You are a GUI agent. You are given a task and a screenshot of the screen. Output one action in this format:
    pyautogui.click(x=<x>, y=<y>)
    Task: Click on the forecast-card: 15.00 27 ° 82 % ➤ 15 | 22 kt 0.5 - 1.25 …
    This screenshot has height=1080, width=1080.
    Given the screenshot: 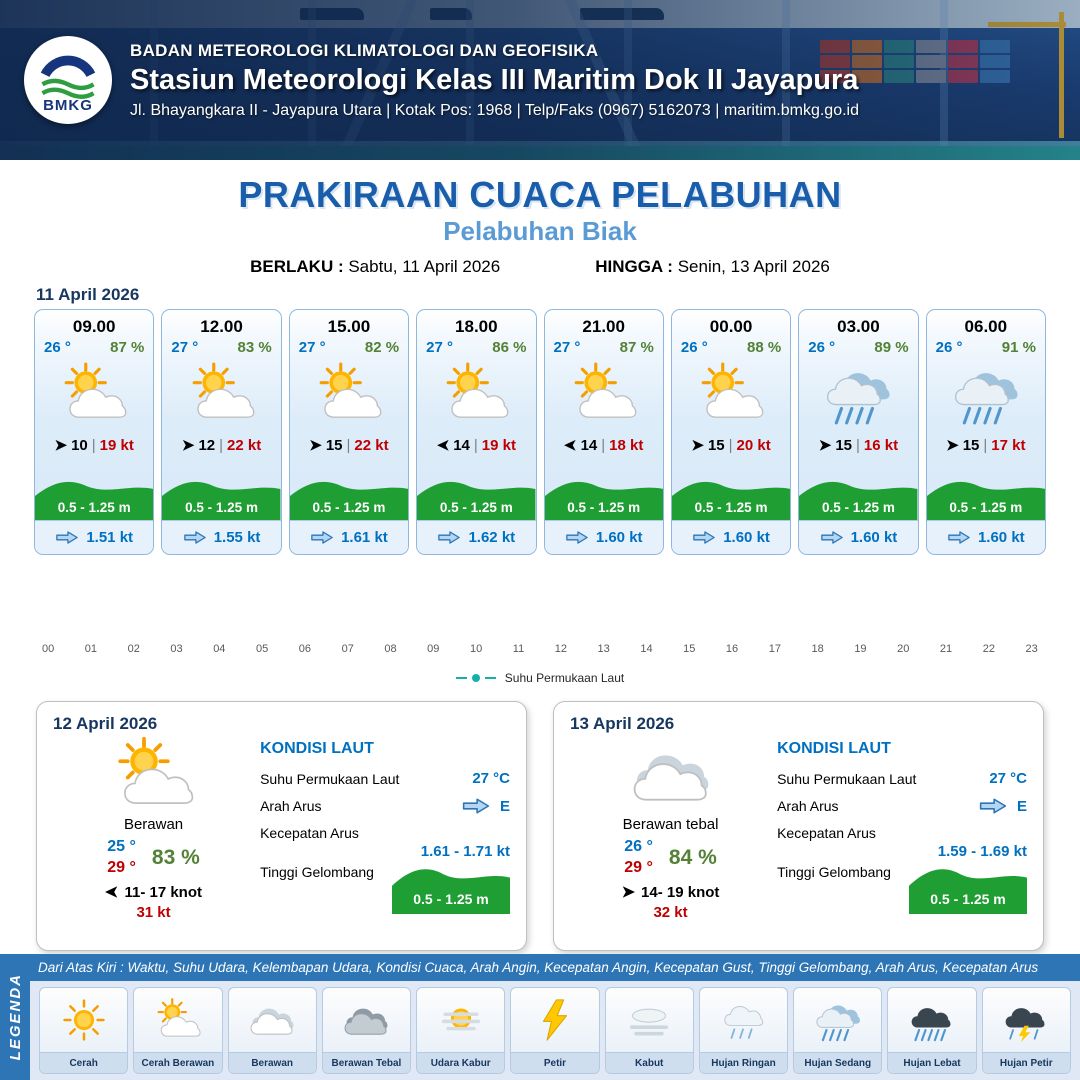 What is the action you would take?
    pyautogui.click(x=349, y=432)
    